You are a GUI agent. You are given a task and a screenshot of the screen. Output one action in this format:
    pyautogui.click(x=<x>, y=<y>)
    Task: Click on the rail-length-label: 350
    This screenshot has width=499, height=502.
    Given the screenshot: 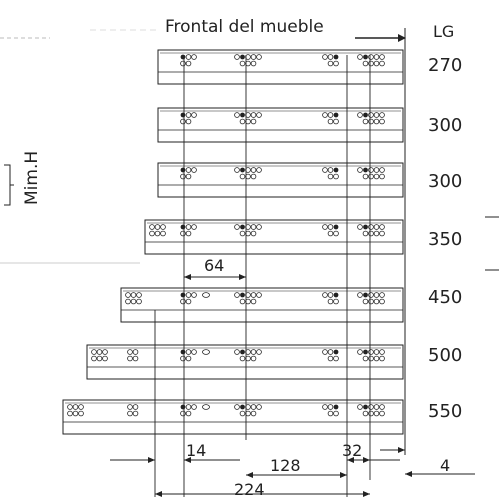 What is the action you would take?
    pyautogui.click(x=445, y=239)
    